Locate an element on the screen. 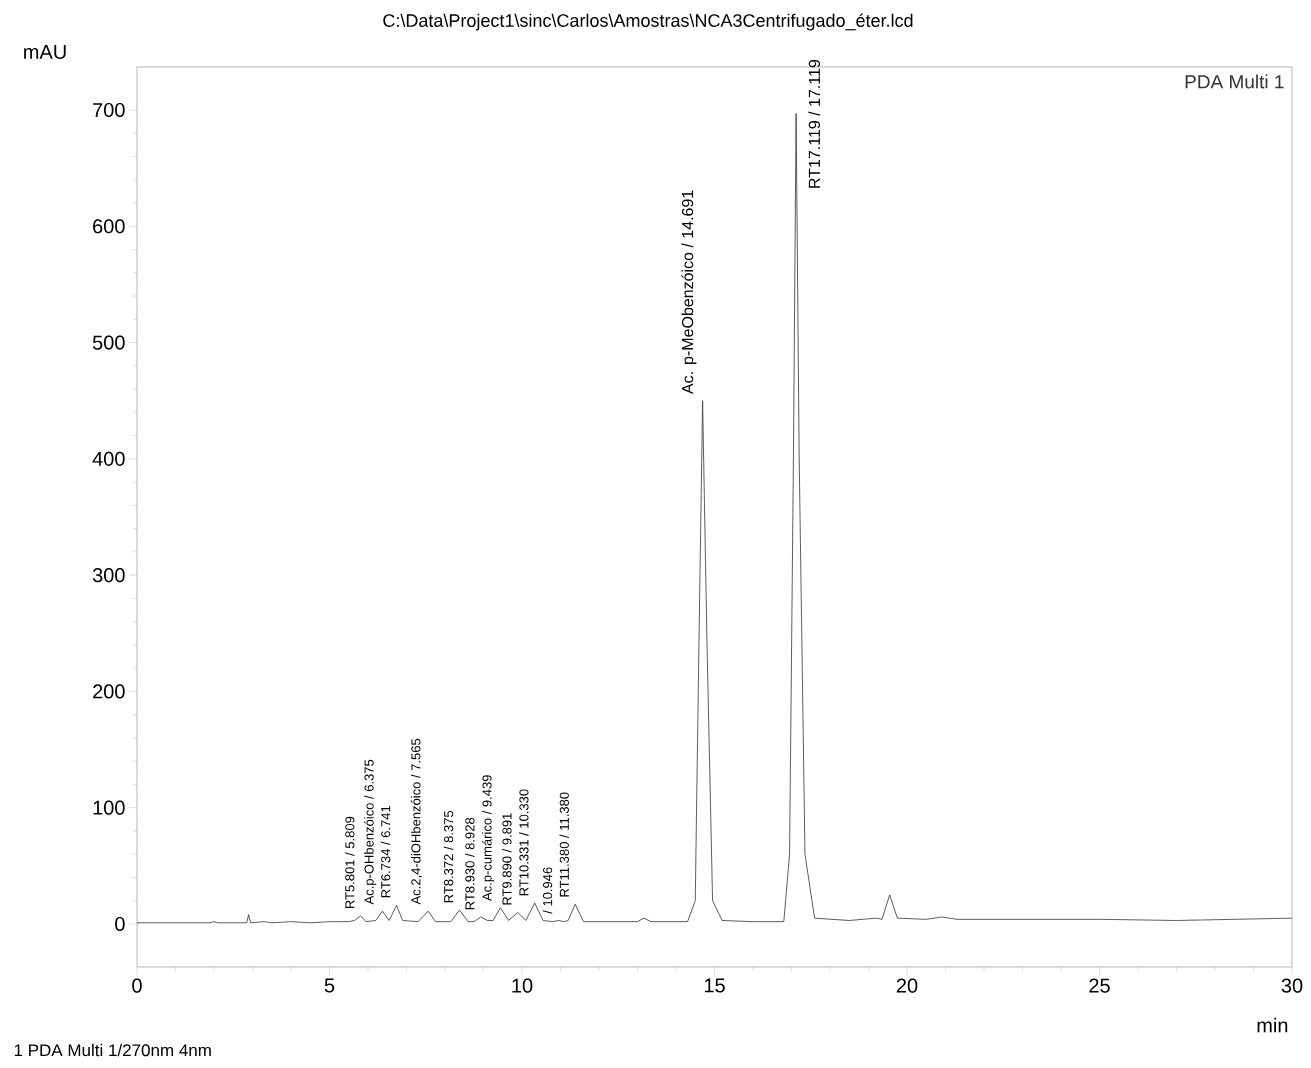 The width and height of the screenshot is (1311, 1068). x-tick-label: 30 is located at coordinates (1292, 985).